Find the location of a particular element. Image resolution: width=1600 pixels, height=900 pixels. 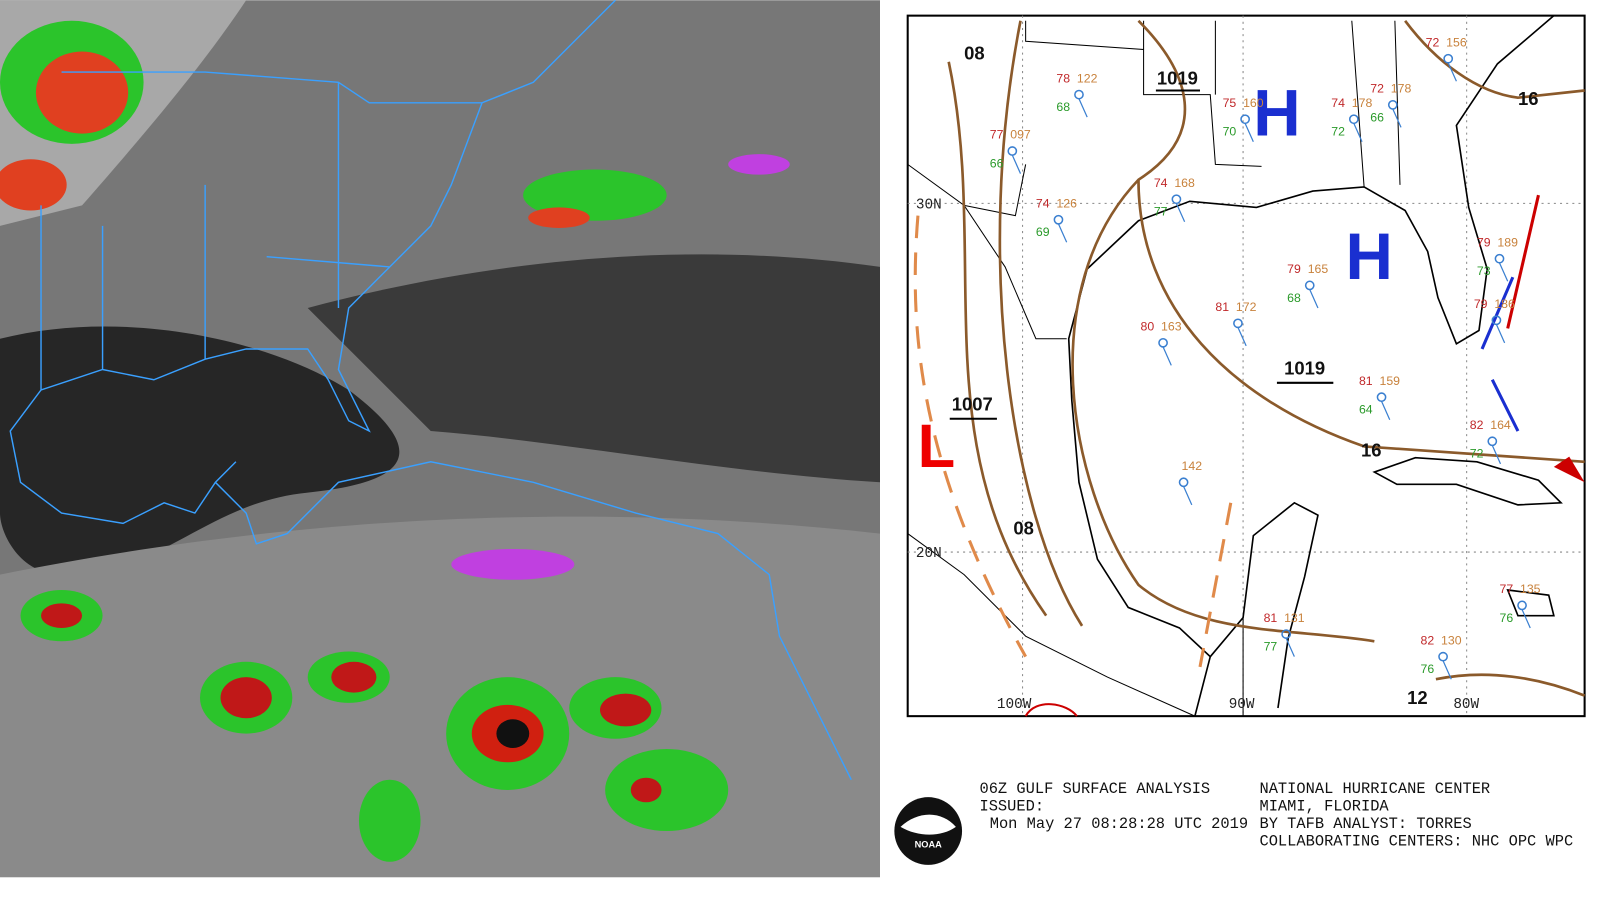

trough is located at coordinates (970, 436).